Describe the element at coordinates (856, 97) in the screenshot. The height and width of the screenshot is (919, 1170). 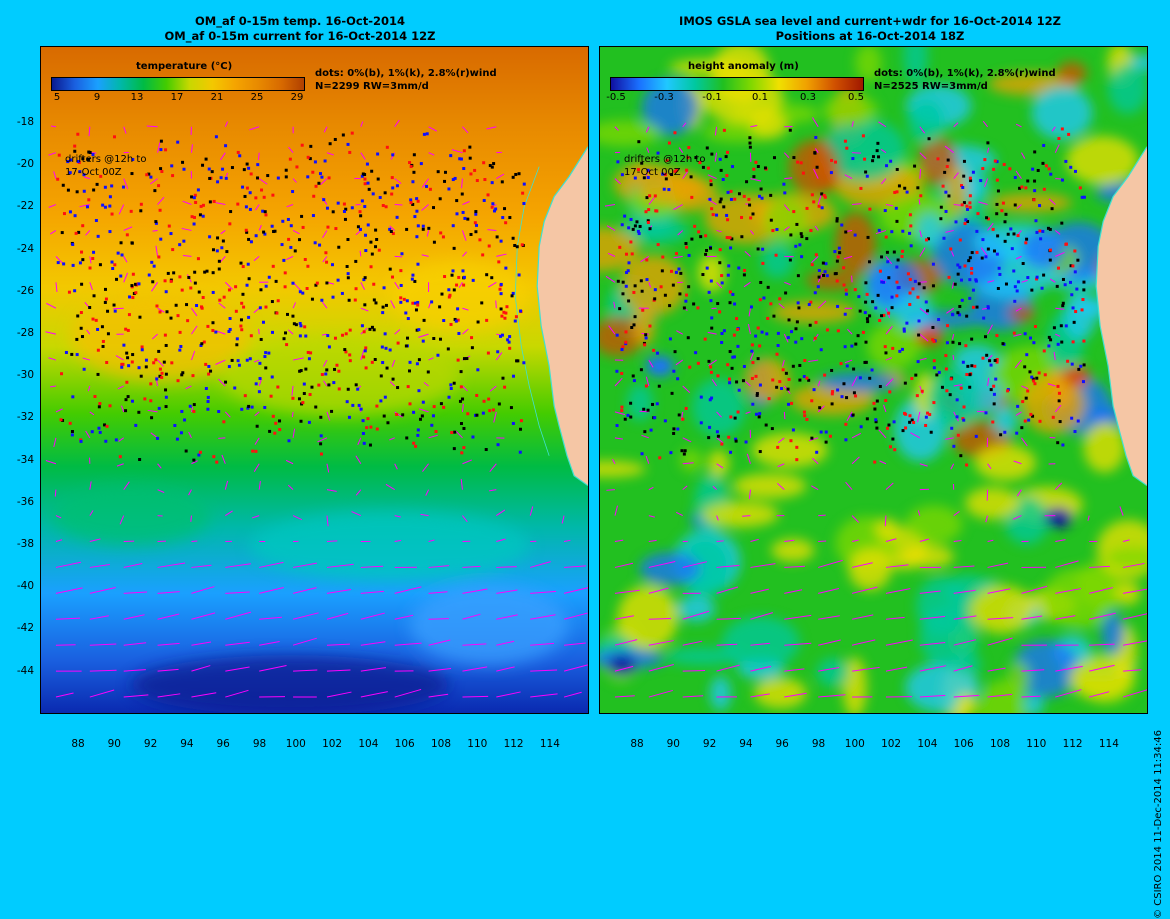
I see `colorbar-tick-label: 0.5` at that location.